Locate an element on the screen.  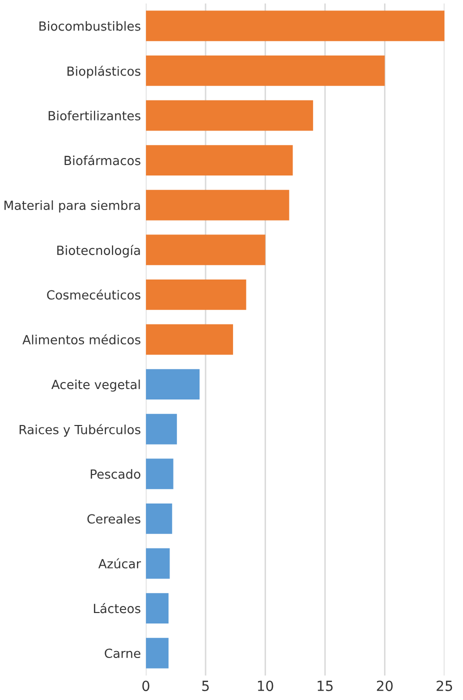
x-tick-label: 20 is located at coordinates (384, 686).